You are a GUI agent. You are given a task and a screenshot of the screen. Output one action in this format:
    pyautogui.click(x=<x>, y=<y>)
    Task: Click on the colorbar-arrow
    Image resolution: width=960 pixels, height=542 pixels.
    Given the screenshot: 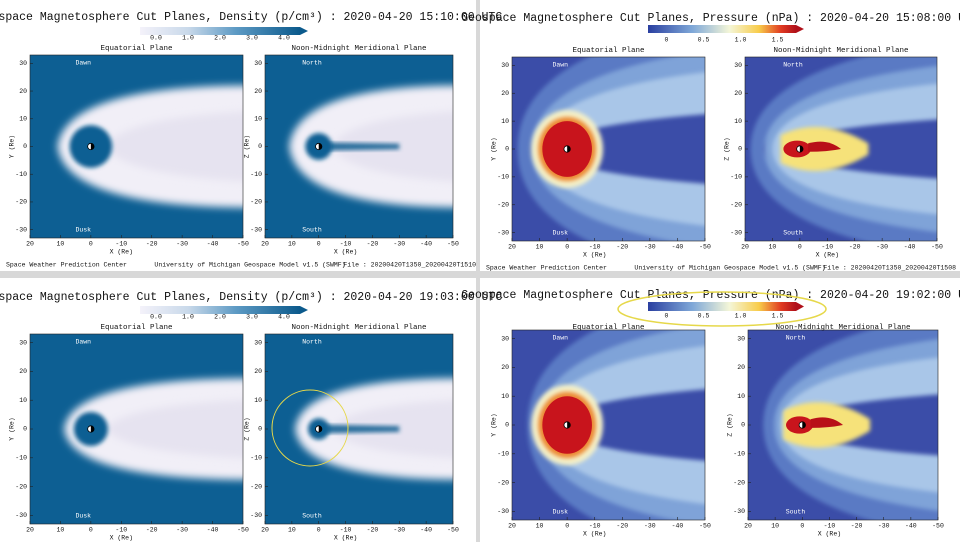 What is the action you would take?
    pyautogui.click(x=800, y=29)
    